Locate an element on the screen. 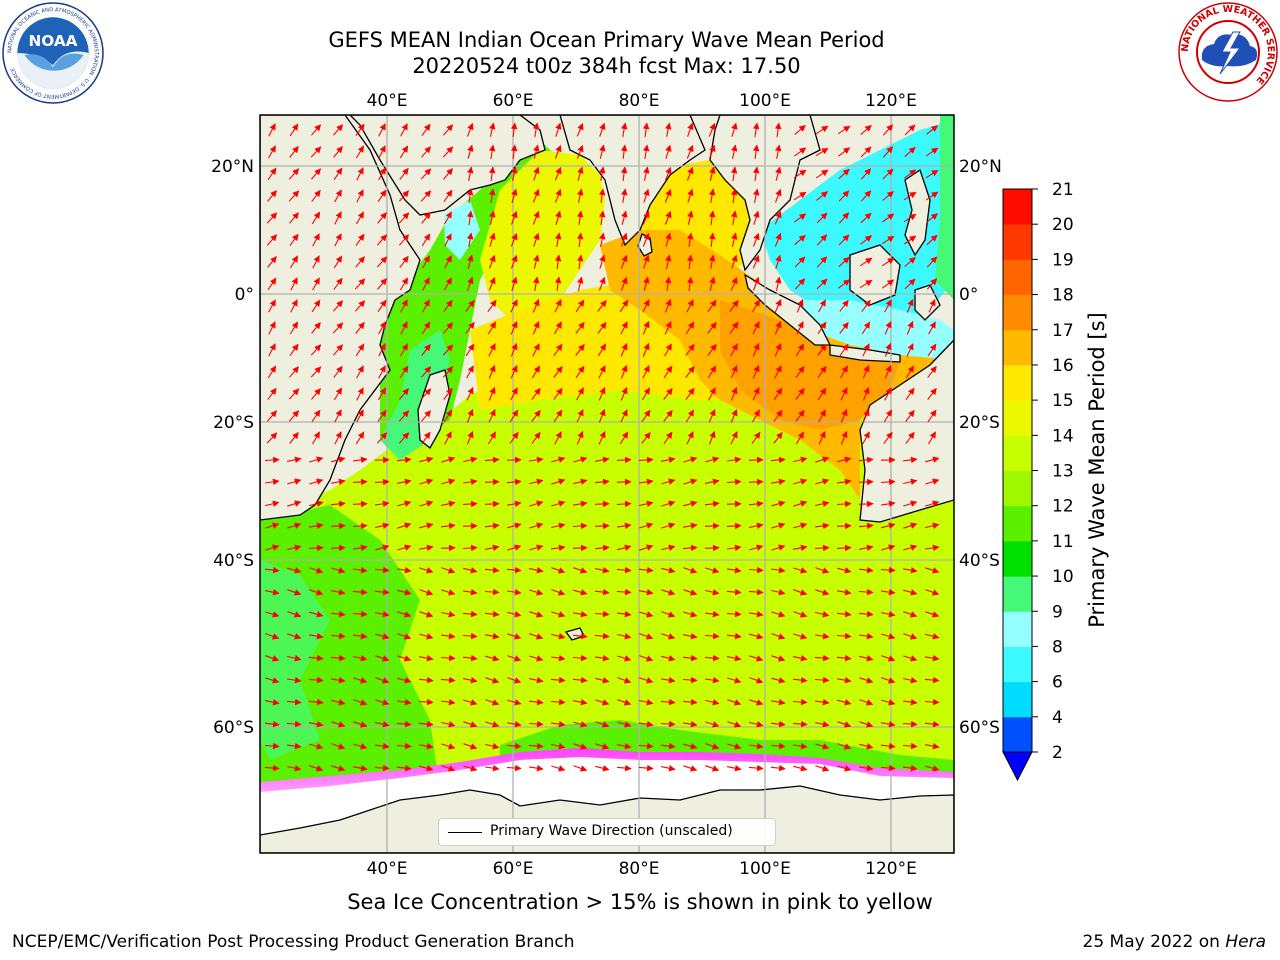 Image resolution: width=1280 pixels, height=960 pixels. x-tick-top-120: 120°E is located at coordinates (891, 101).